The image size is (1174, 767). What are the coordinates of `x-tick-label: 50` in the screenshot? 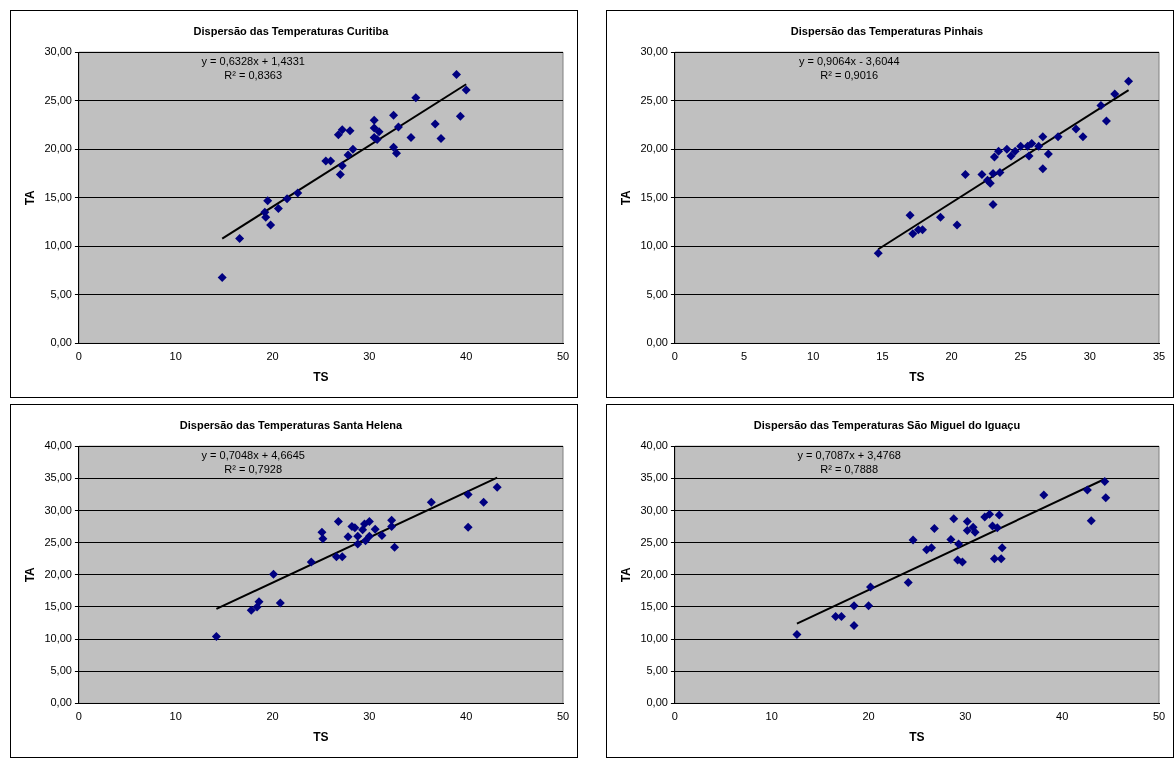 It's located at (1159, 716).